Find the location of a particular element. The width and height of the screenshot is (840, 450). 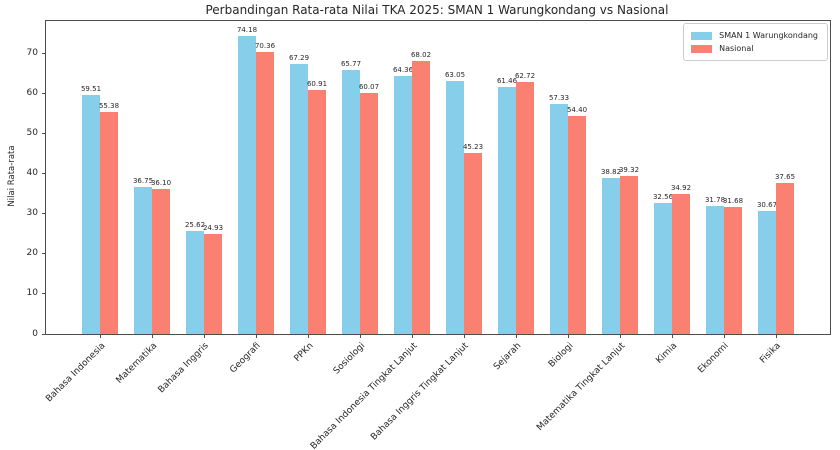

bar-value-label: 60.91 is located at coordinates (317, 83).